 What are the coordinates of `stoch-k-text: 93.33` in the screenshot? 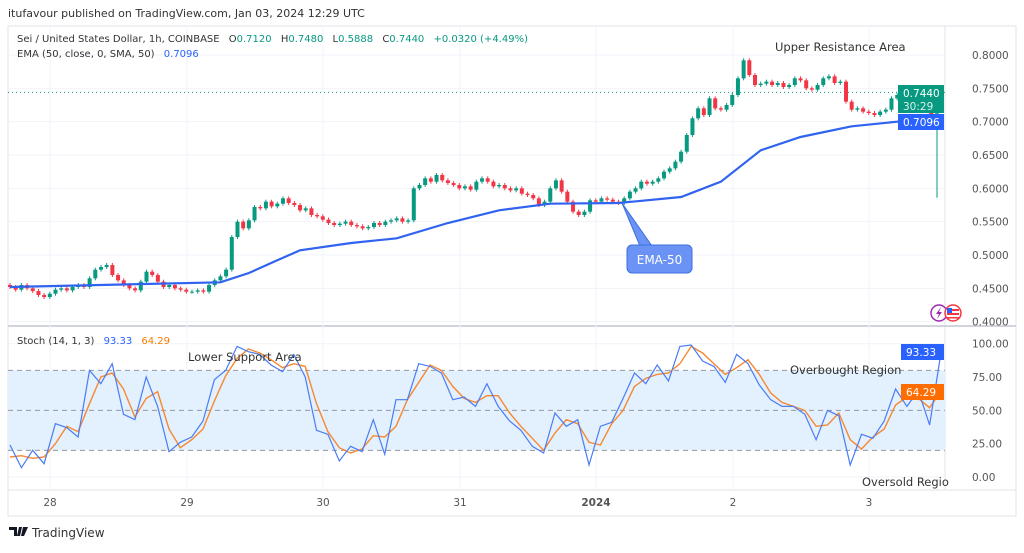 It's located at (921, 353).